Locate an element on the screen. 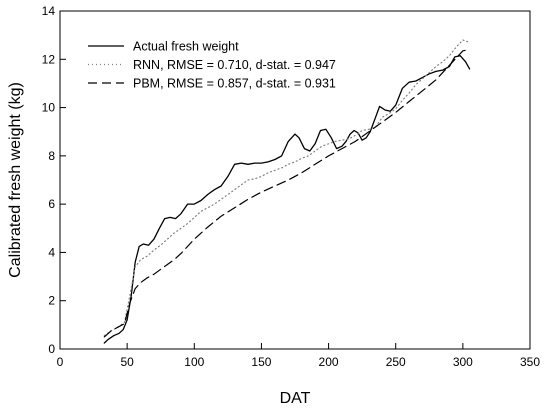 This screenshot has width=550, height=410. x-tick-label: 250 is located at coordinates (396, 362).